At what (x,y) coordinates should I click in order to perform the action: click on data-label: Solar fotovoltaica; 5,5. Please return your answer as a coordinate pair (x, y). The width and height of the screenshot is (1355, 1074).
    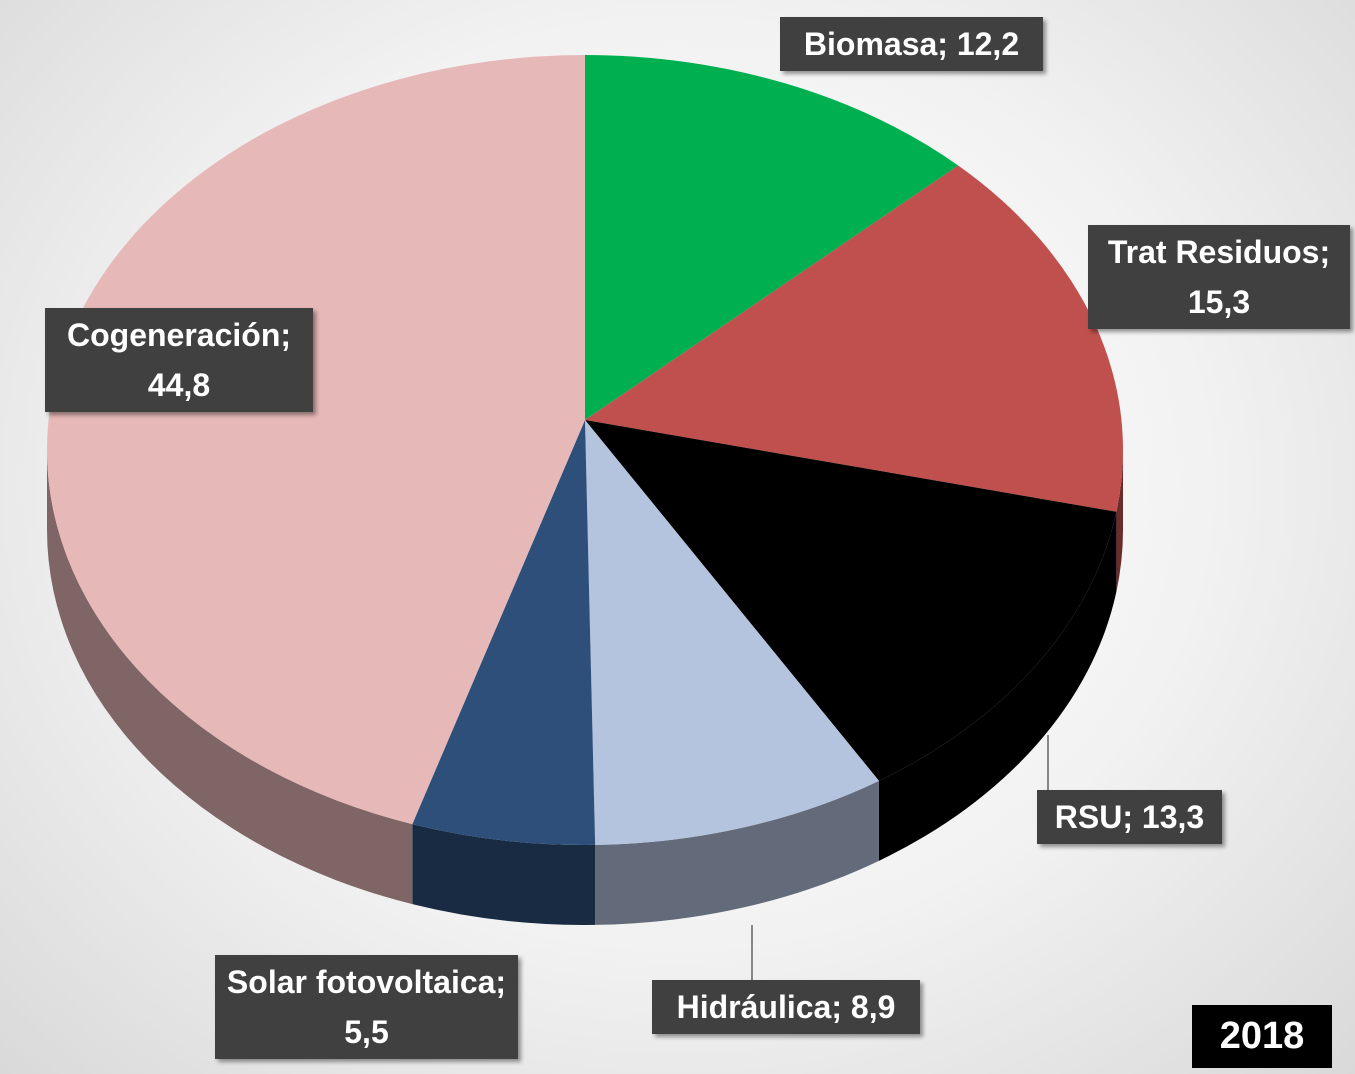
    Looking at the image, I should click on (366, 1007).